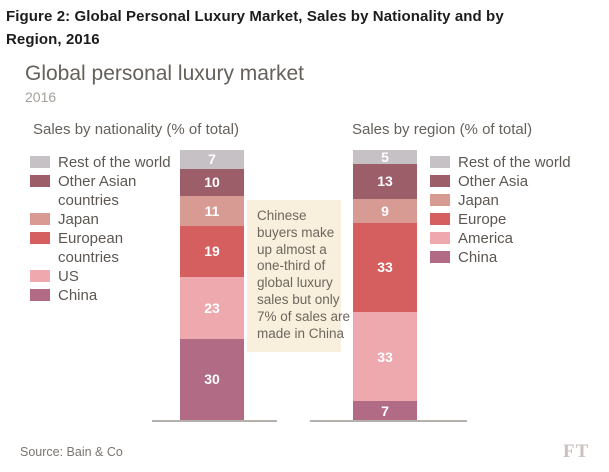  I want to click on legend-swatch-europe, so click(440, 219).